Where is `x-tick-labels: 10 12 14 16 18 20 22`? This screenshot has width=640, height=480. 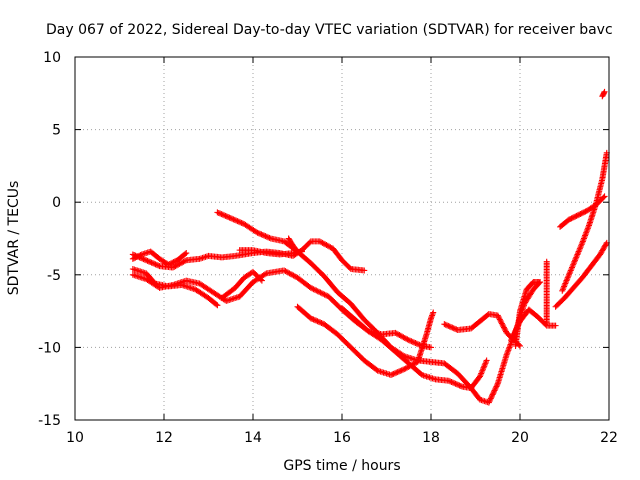
x-tick-labels: 10 12 14 16 18 20 22 is located at coordinates (342, 438).